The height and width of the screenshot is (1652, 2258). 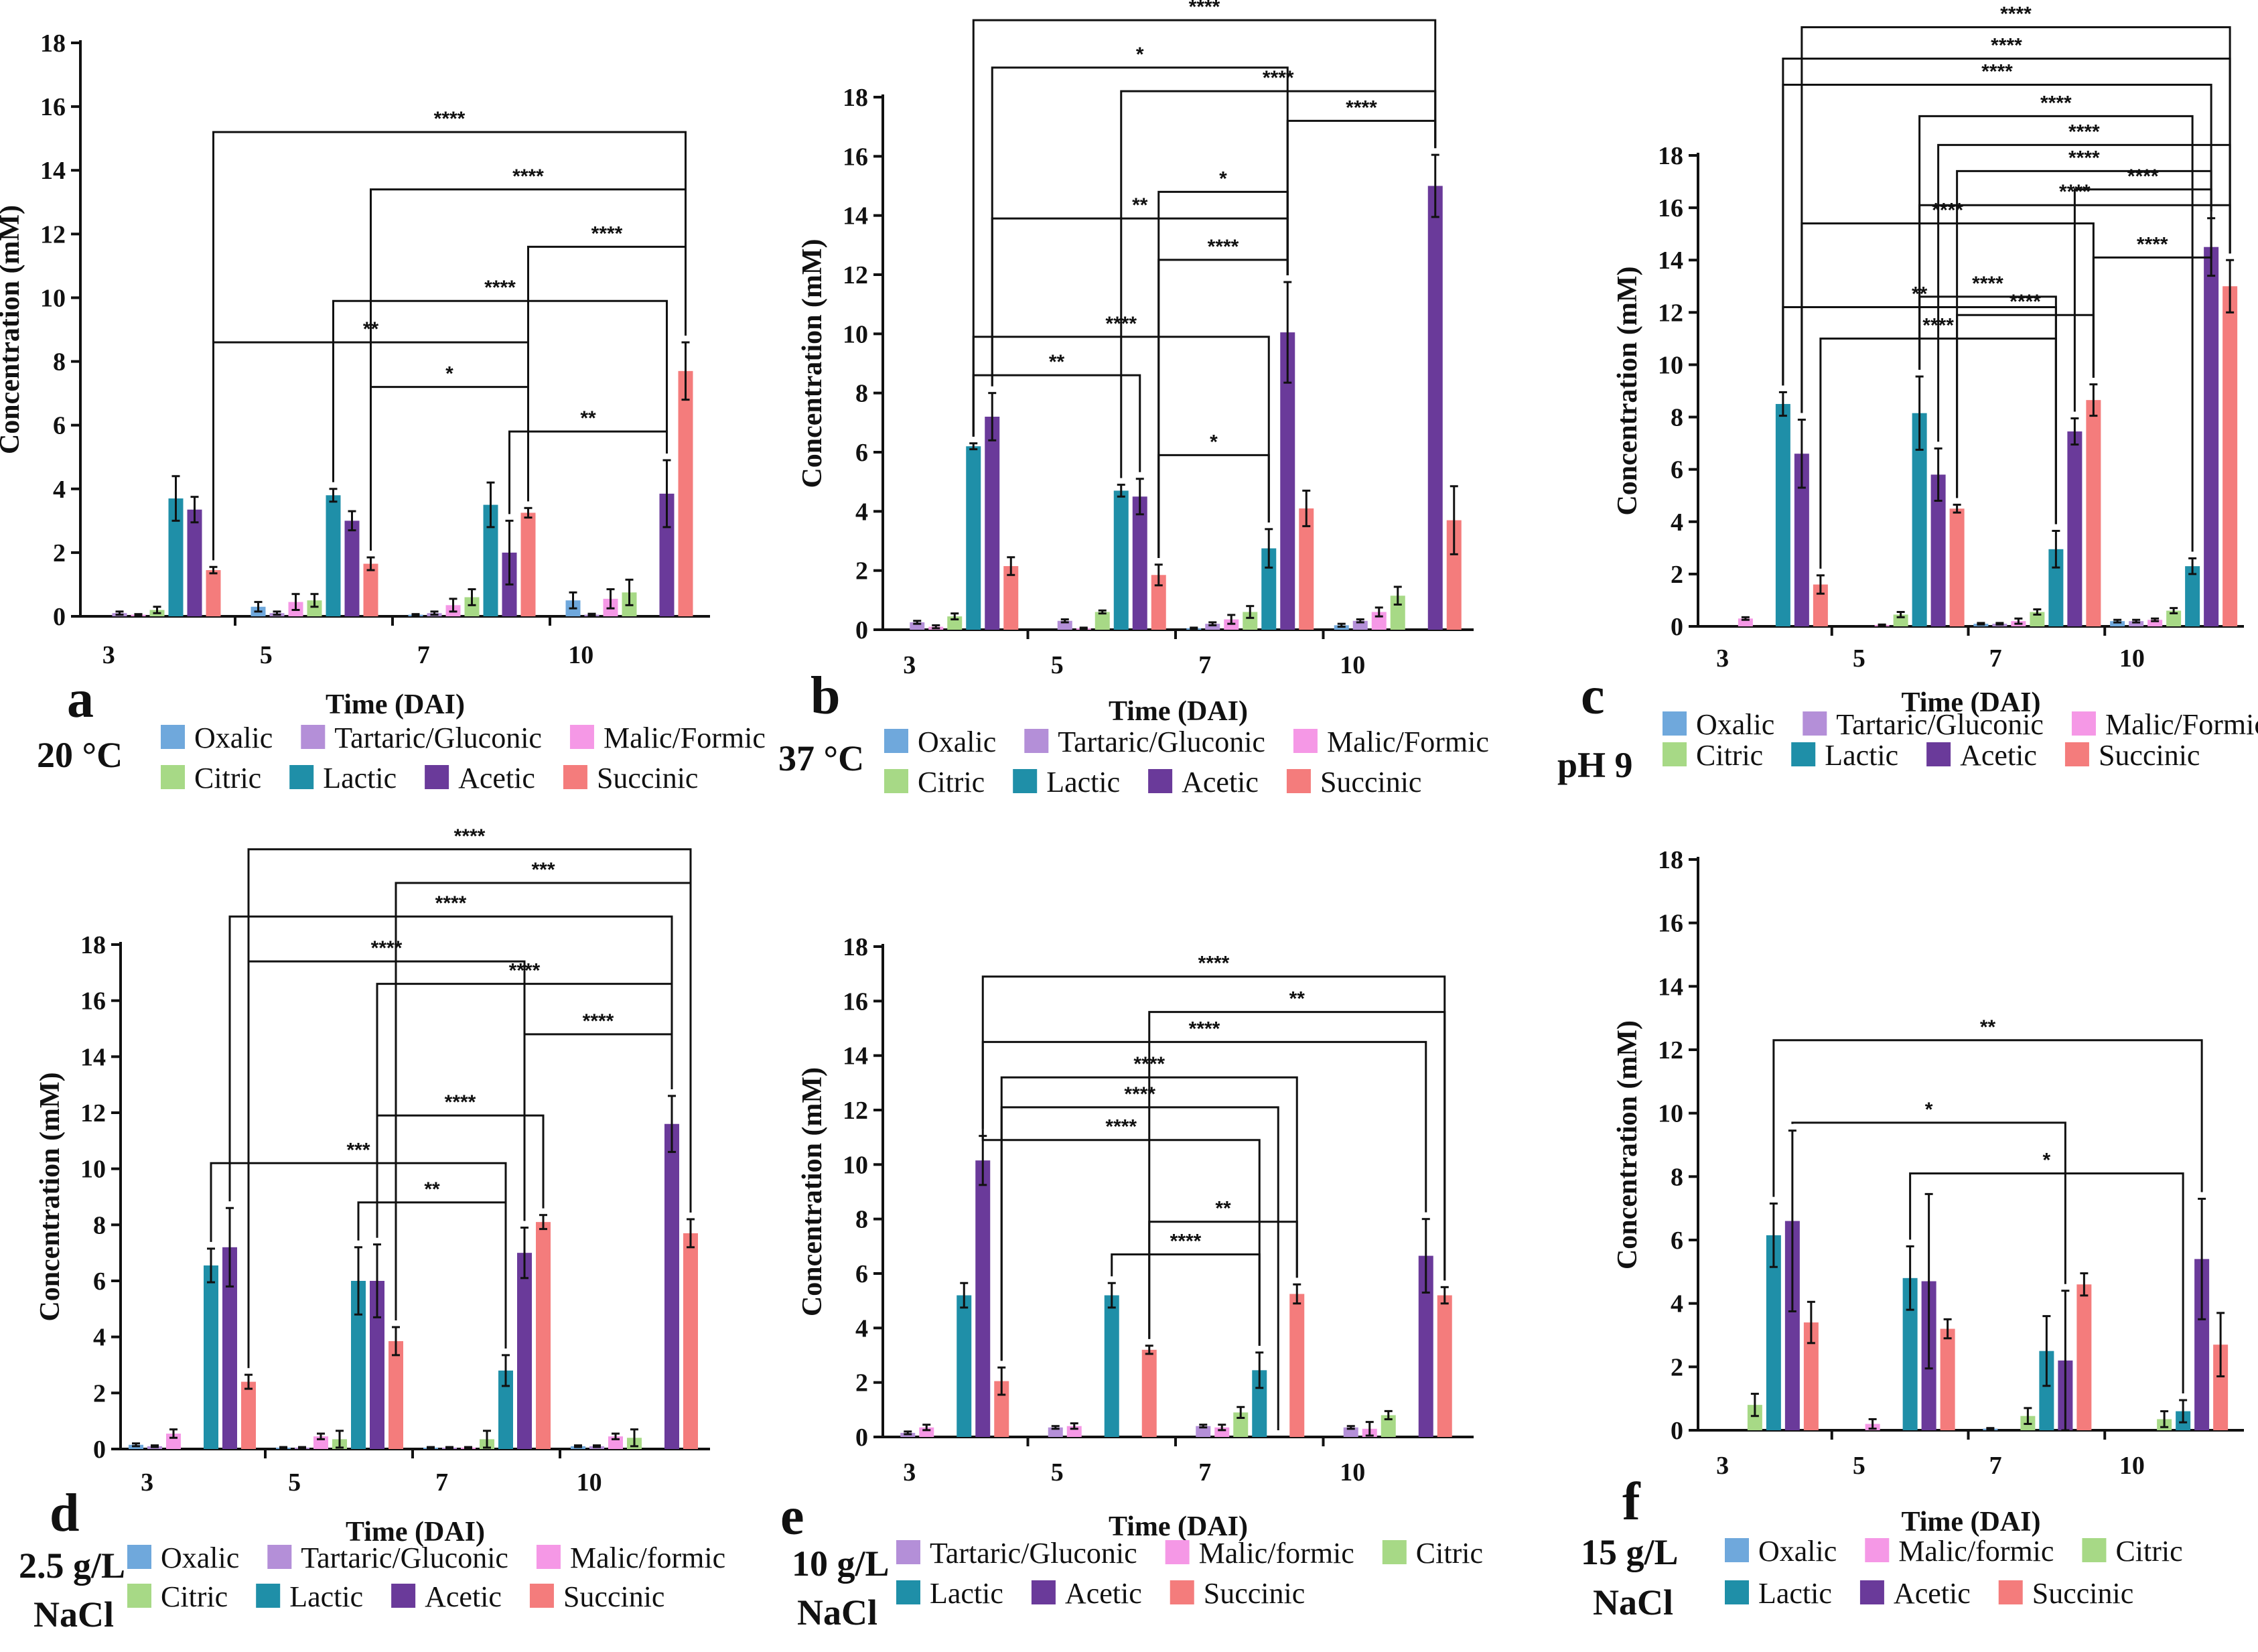 What do you see at coordinates (228, 778) in the screenshot?
I see `legend-label: Citric` at bounding box center [228, 778].